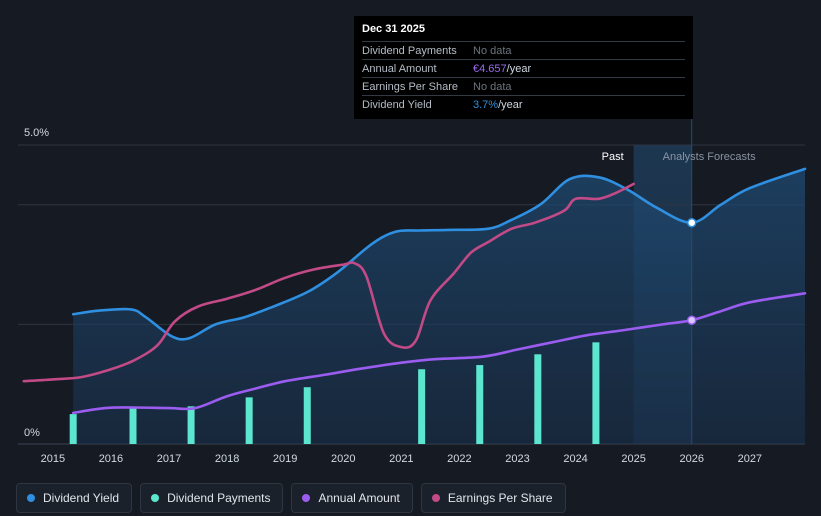 The height and width of the screenshot is (516, 821). I want to click on dividend-yield-marker, so click(691, 222).